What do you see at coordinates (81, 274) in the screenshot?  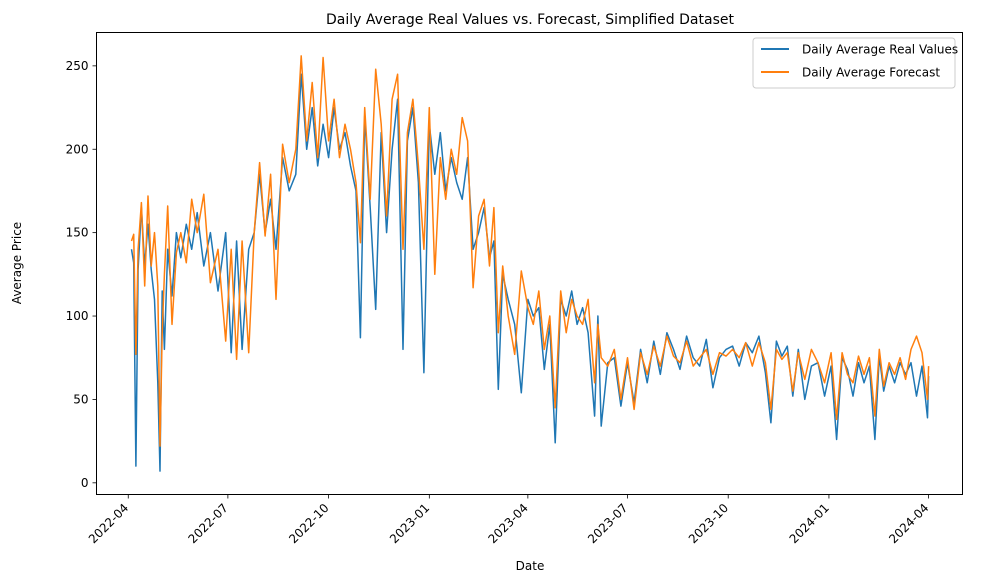 I see `y-axis: 0 50 100 150 200 250` at bounding box center [81, 274].